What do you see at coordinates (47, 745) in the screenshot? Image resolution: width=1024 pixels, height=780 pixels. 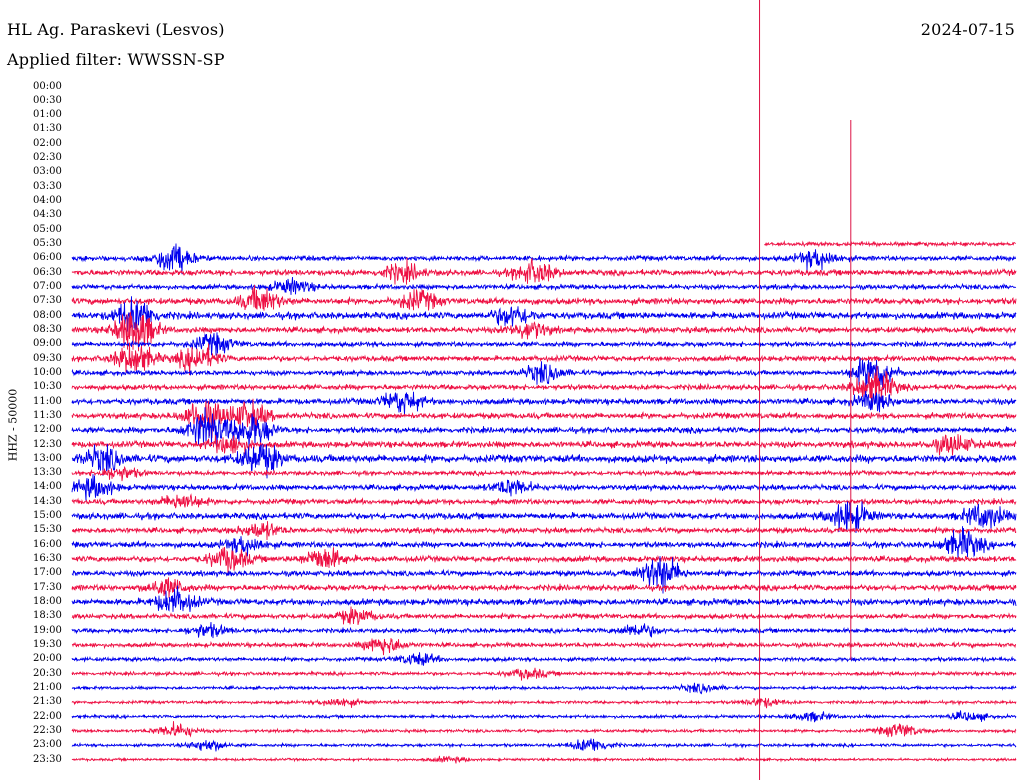 I see `y-tick-label: 23:00` at bounding box center [47, 745].